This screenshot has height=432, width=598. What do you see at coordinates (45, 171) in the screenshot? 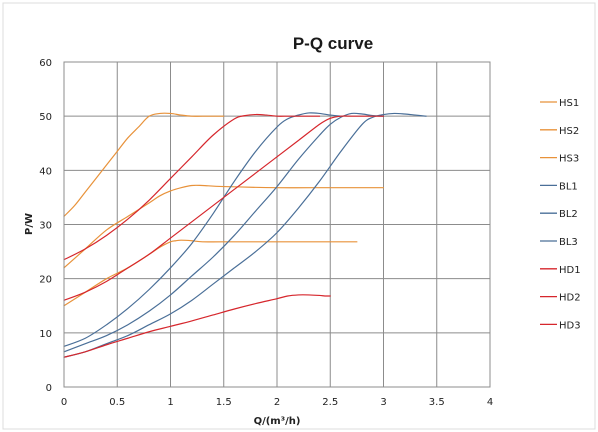
I see `y-tick-label: 40` at bounding box center [45, 171].